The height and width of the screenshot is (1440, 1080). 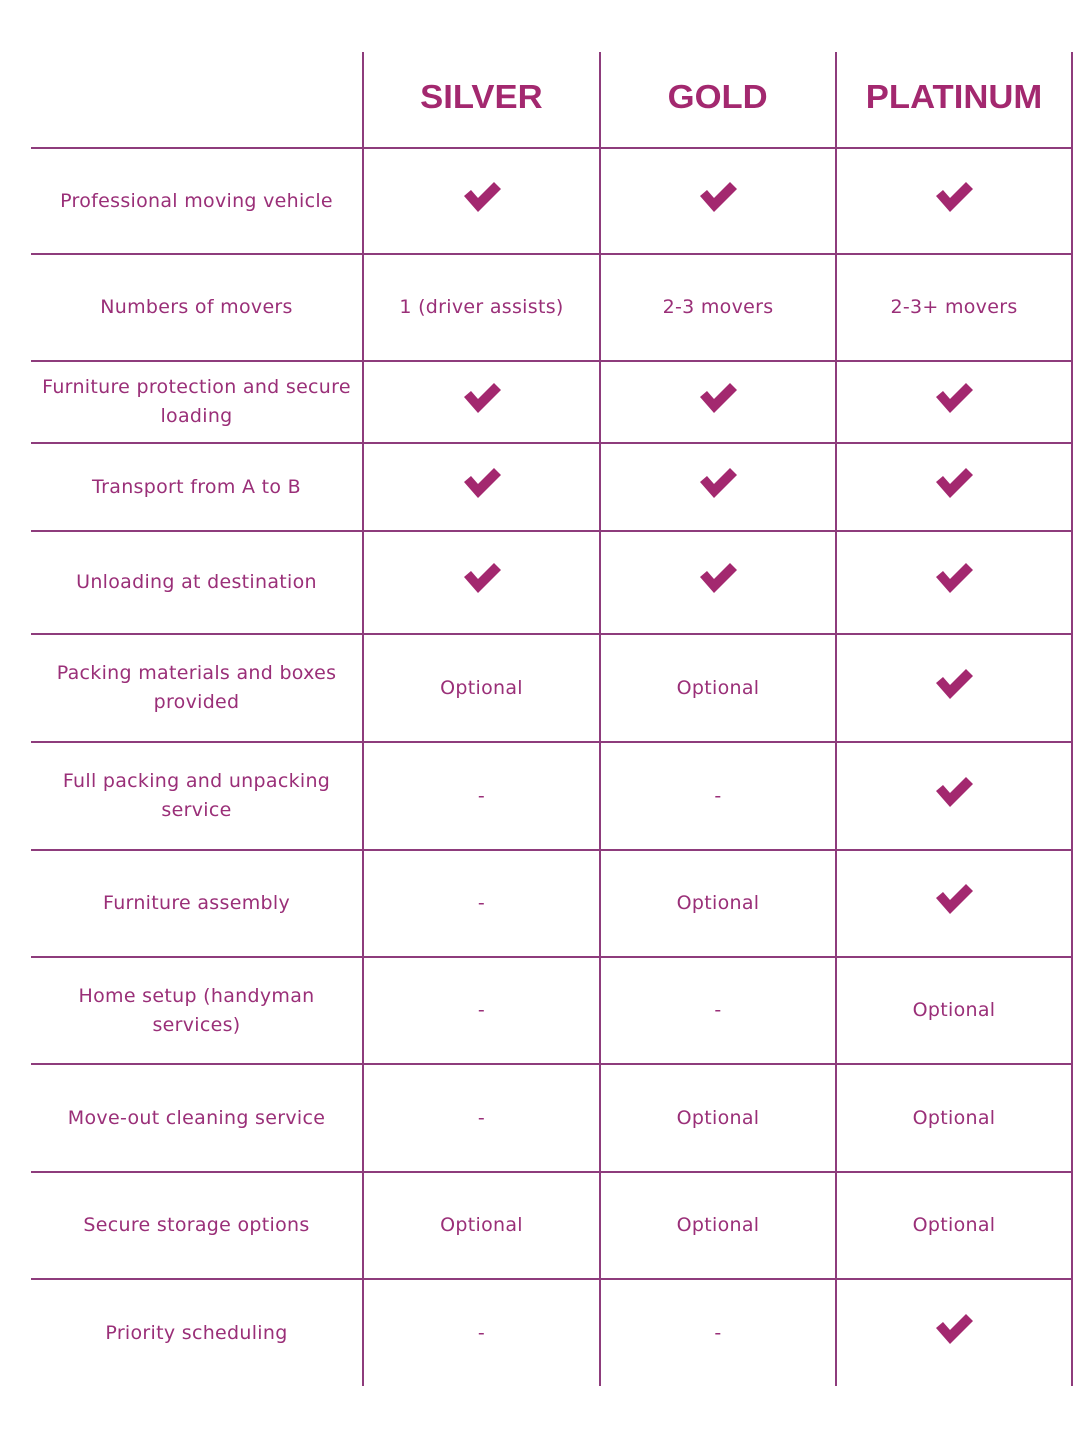 What do you see at coordinates (197, 903) in the screenshot?
I see `feature-label: Furniture assembly` at bounding box center [197, 903].